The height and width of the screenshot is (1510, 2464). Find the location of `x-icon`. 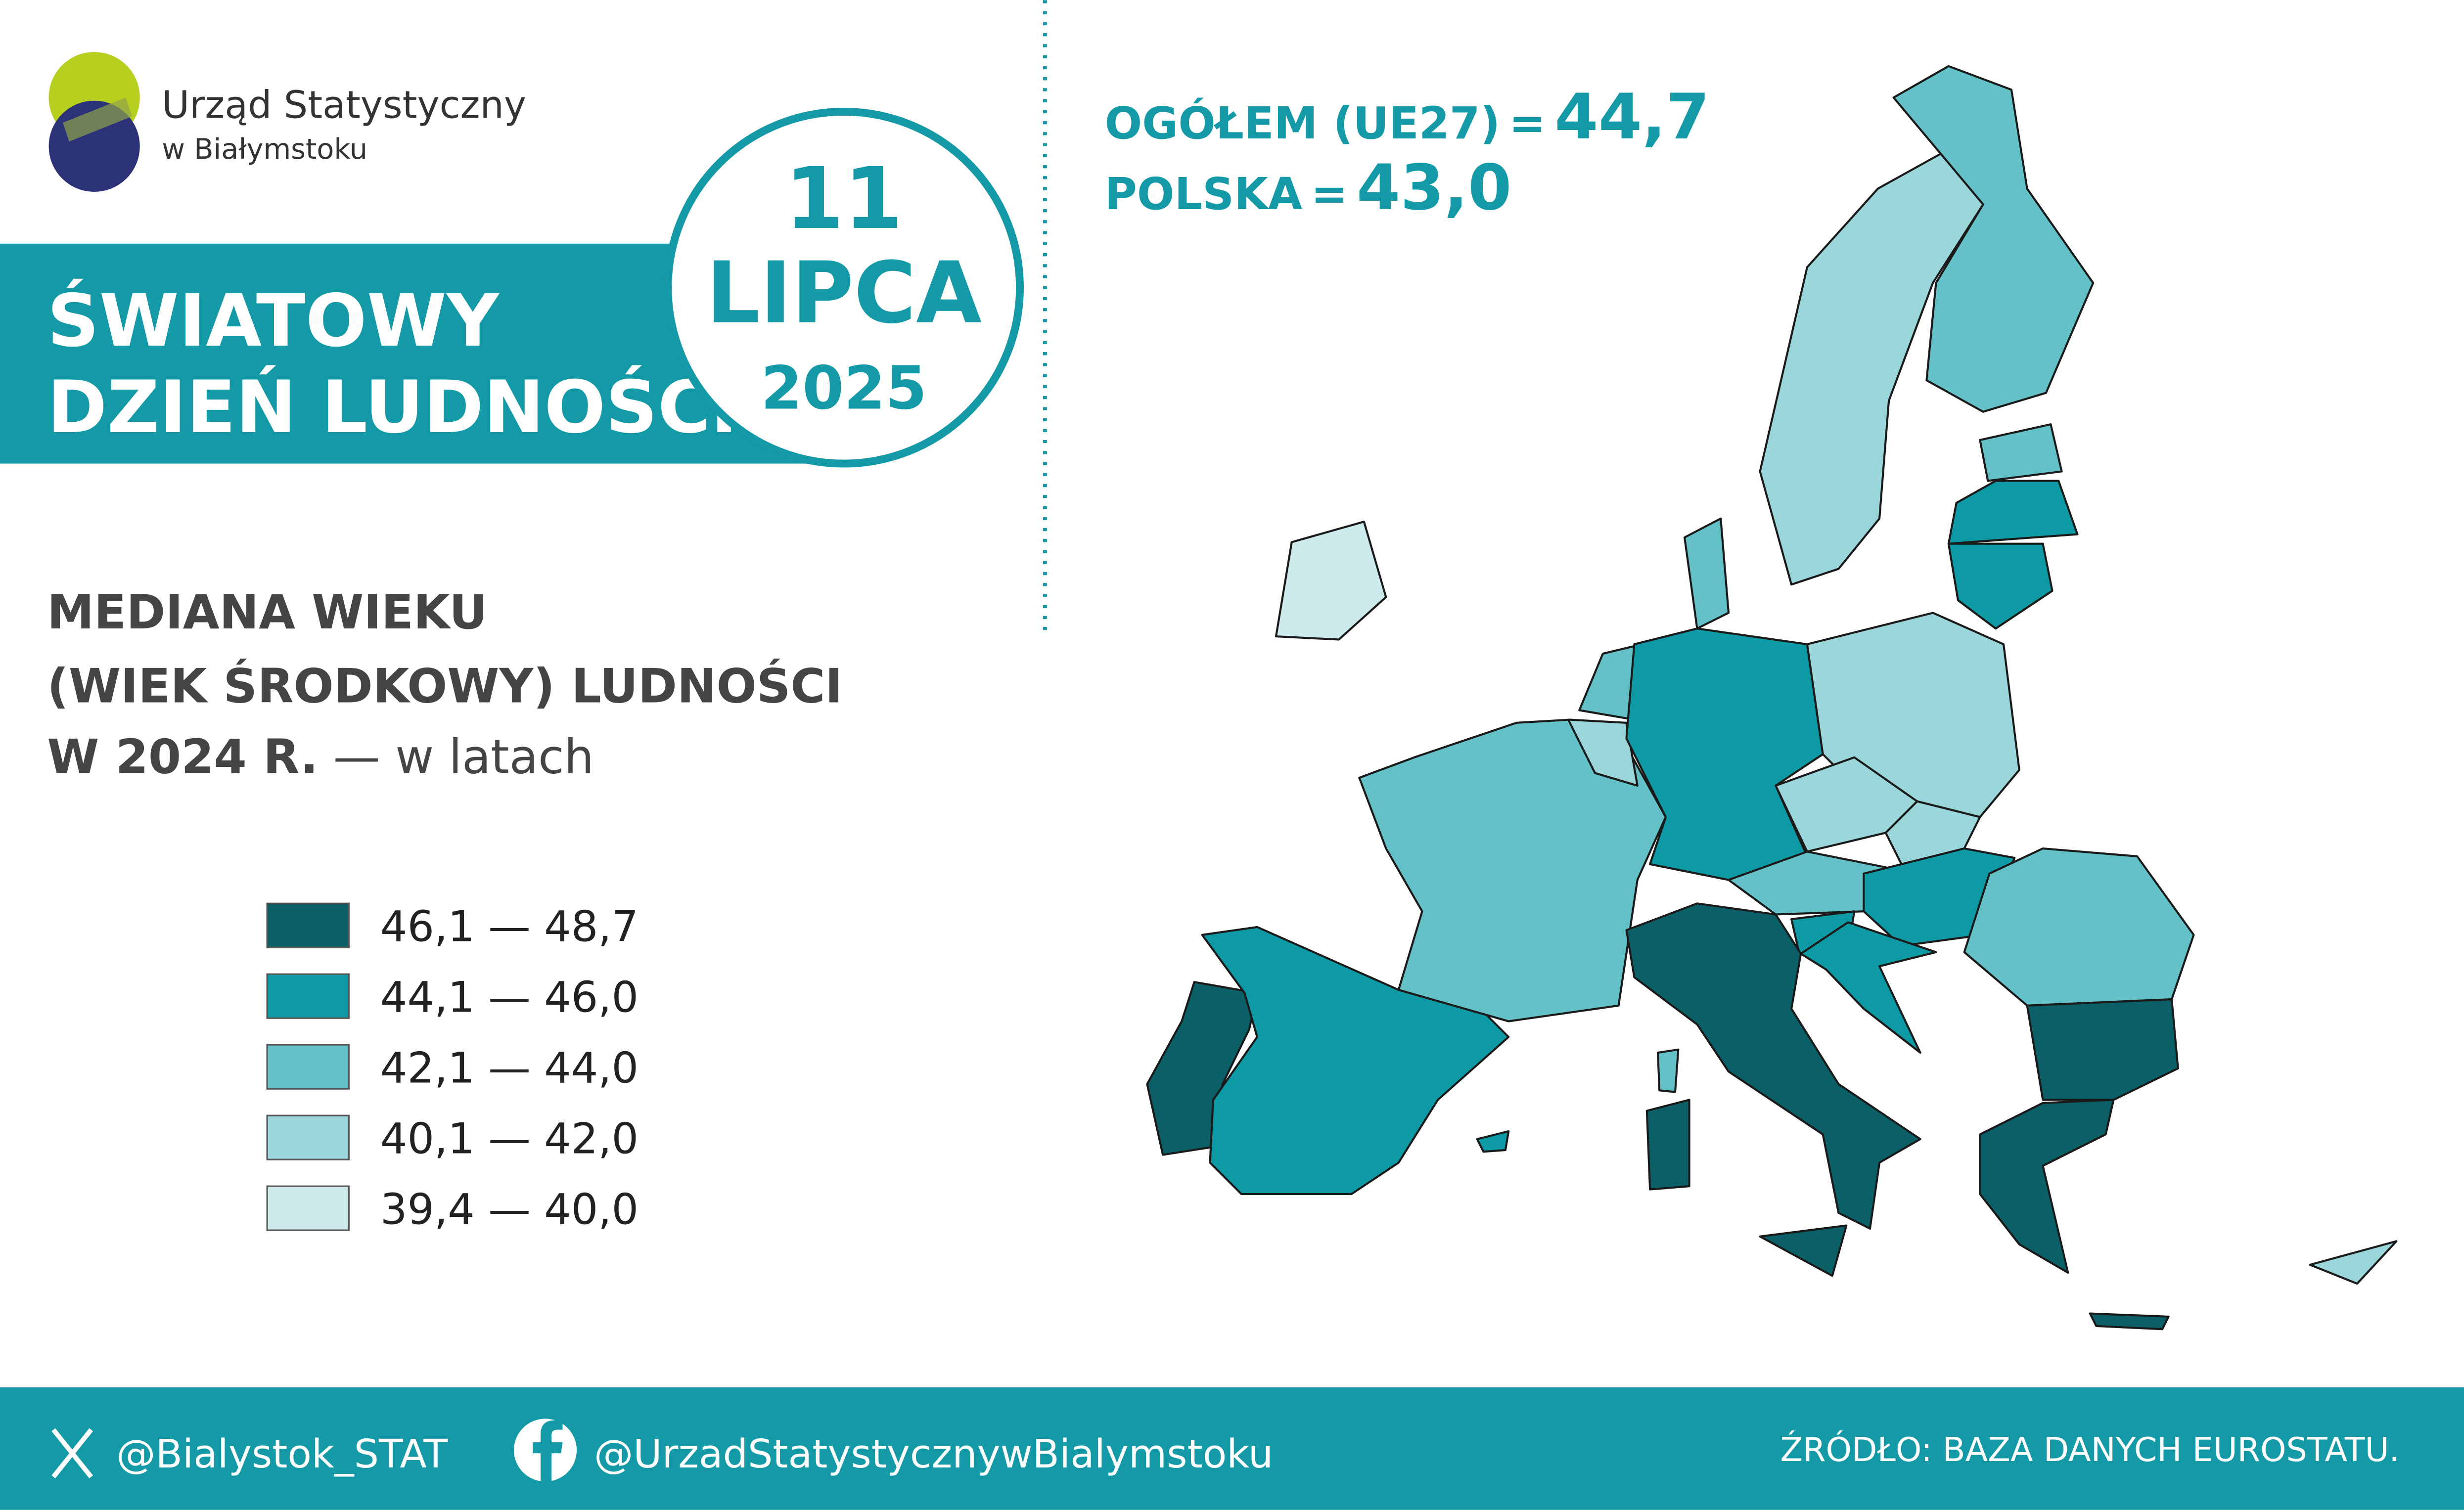

x-icon is located at coordinates (72, 1453).